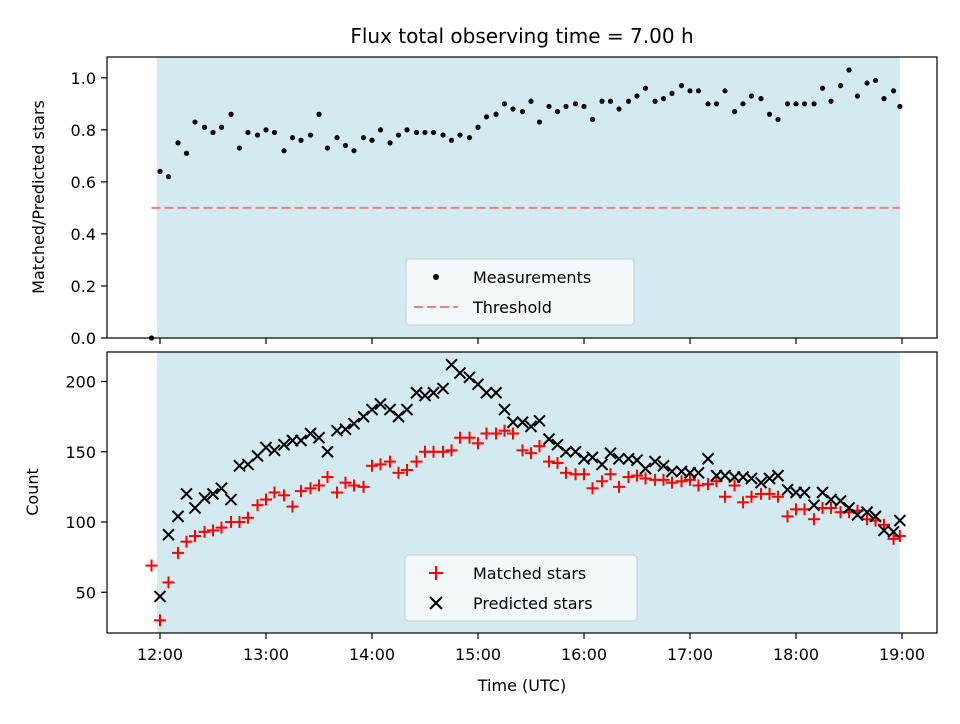 The width and height of the screenshot is (960, 724). What do you see at coordinates (902, 654) in the screenshot?
I see `x-tick-label: 19:00` at bounding box center [902, 654].